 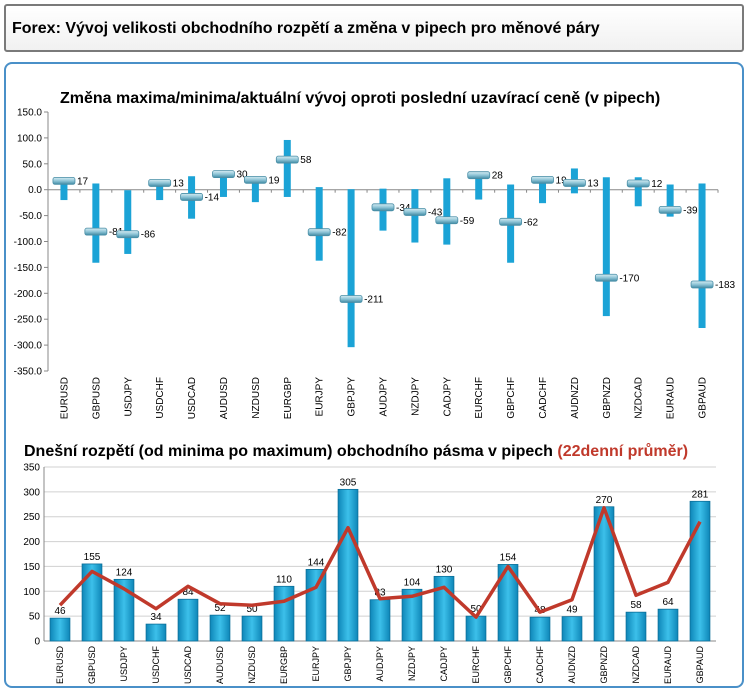 What do you see at coordinates (700, 665) in the screenshot?
I see `chart2-category-label: GBPAUD` at bounding box center [700, 665].